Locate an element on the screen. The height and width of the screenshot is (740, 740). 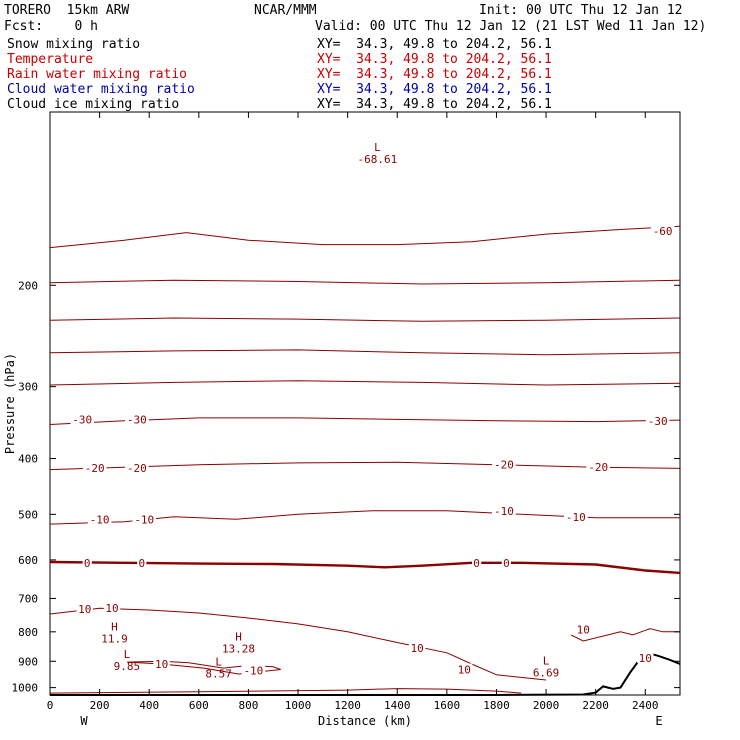
contour-label: -60 is located at coordinates (663, 231).